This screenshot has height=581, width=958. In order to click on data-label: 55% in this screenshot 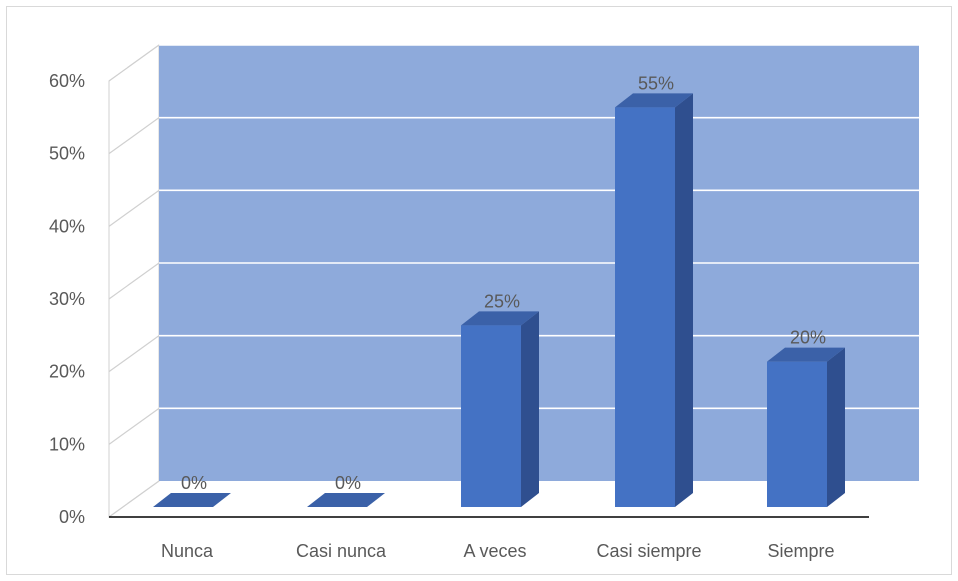, I will do `click(656, 83)`.